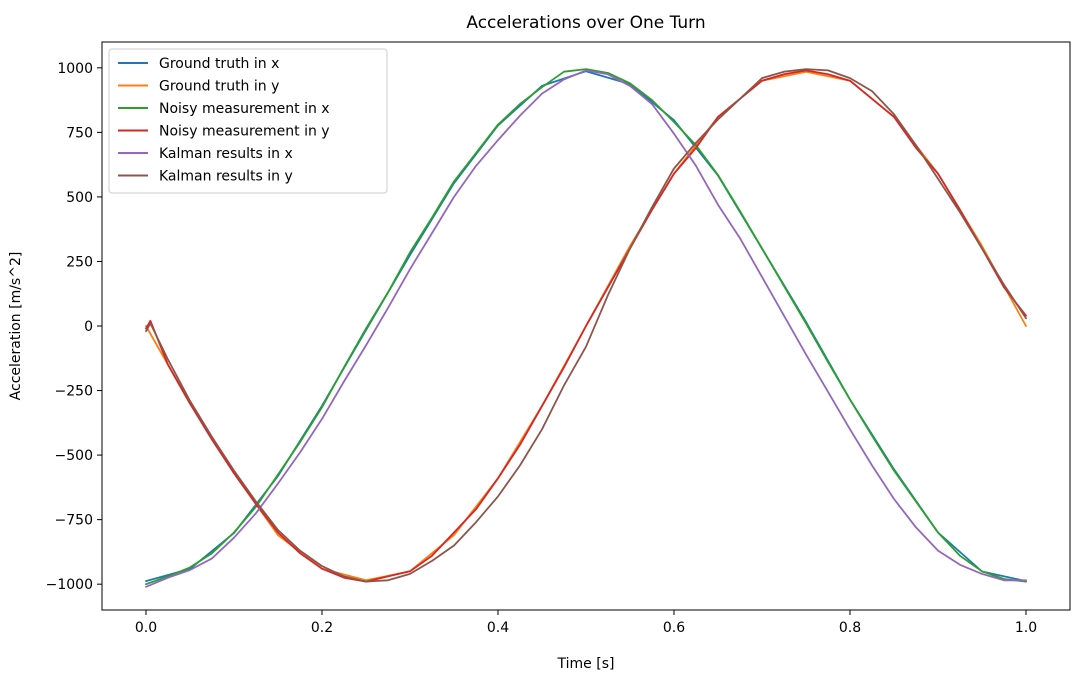 This screenshot has height=681, width=1081. Describe the element at coordinates (226, 154) in the screenshot. I see `legend-label: Kalman results in x` at that location.